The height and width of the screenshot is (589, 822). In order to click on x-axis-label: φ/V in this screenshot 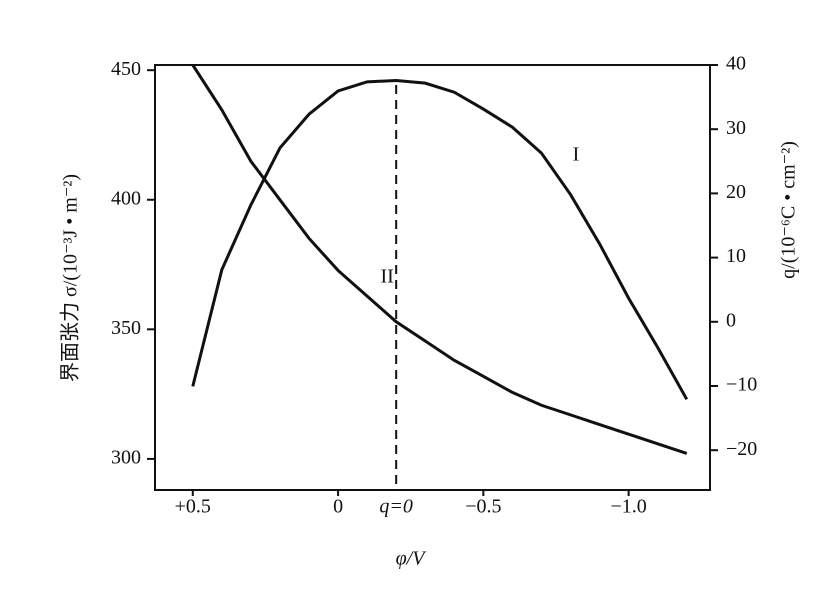, I will do `click(412, 559)`.